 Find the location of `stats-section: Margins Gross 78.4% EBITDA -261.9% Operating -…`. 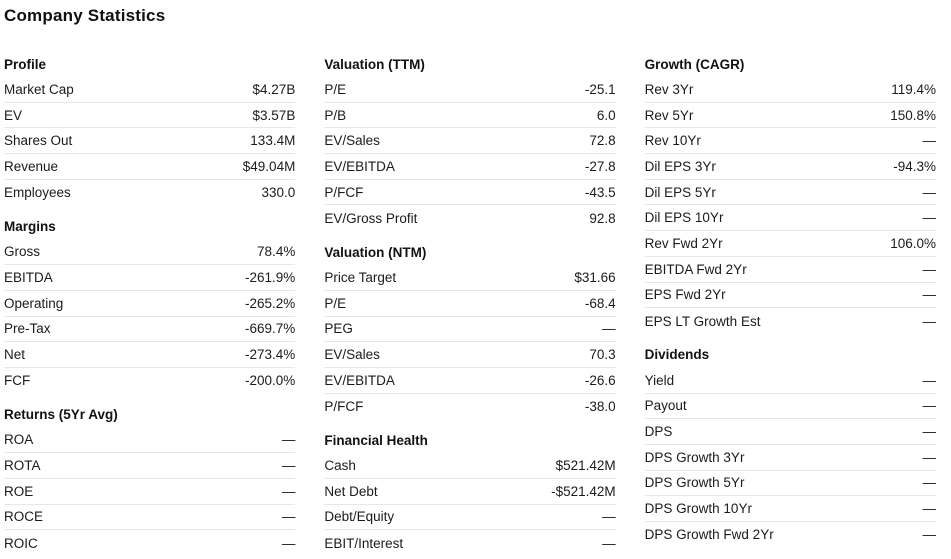

stats-section: Margins Gross 78.4% EBITDA -261.9% Operating -… is located at coordinates (150, 303).